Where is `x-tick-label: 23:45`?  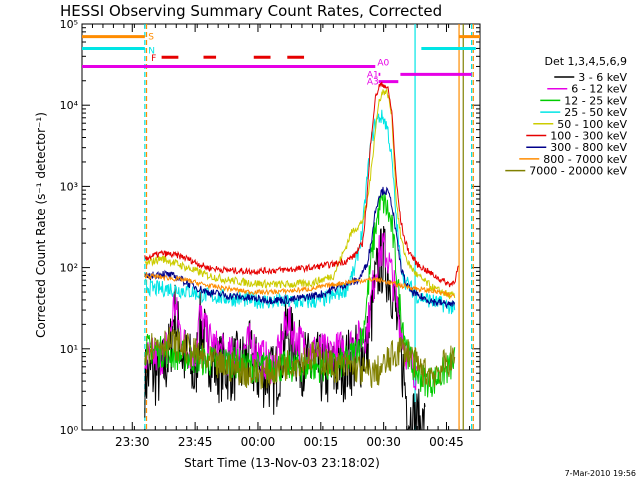 x-tick-label: 23:45 is located at coordinates (195, 442).